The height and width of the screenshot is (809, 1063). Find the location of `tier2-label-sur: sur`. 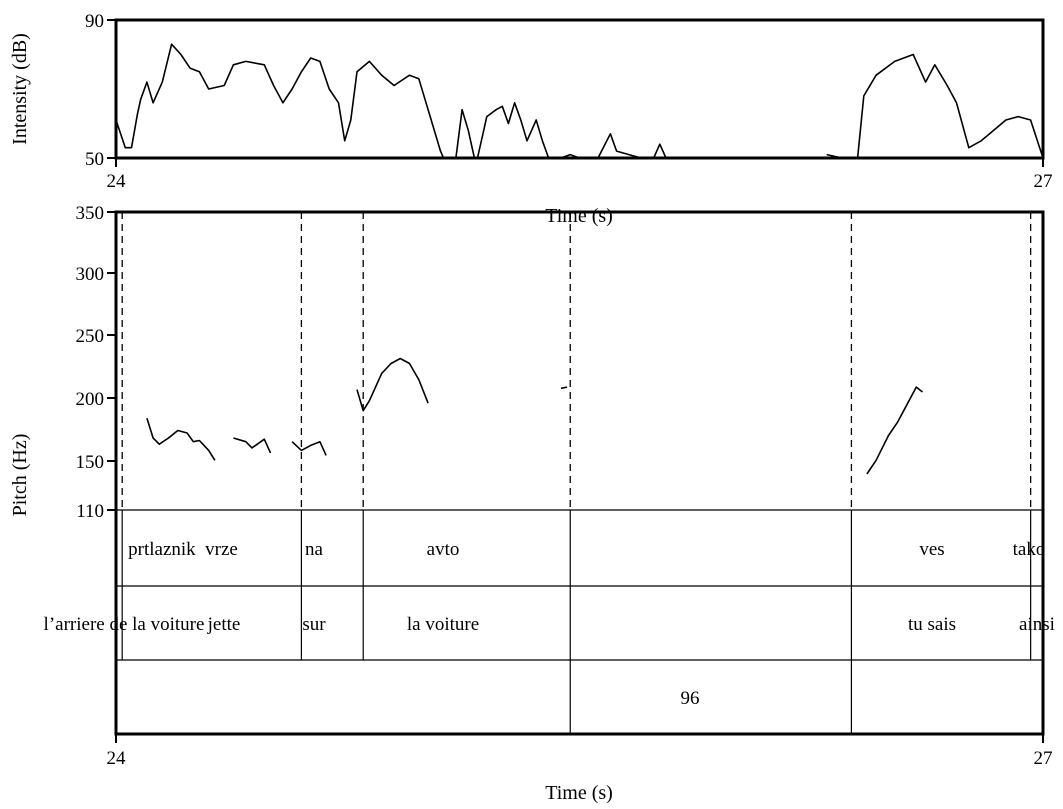

tier2-label-sur: sur is located at coordinates (314, 624).